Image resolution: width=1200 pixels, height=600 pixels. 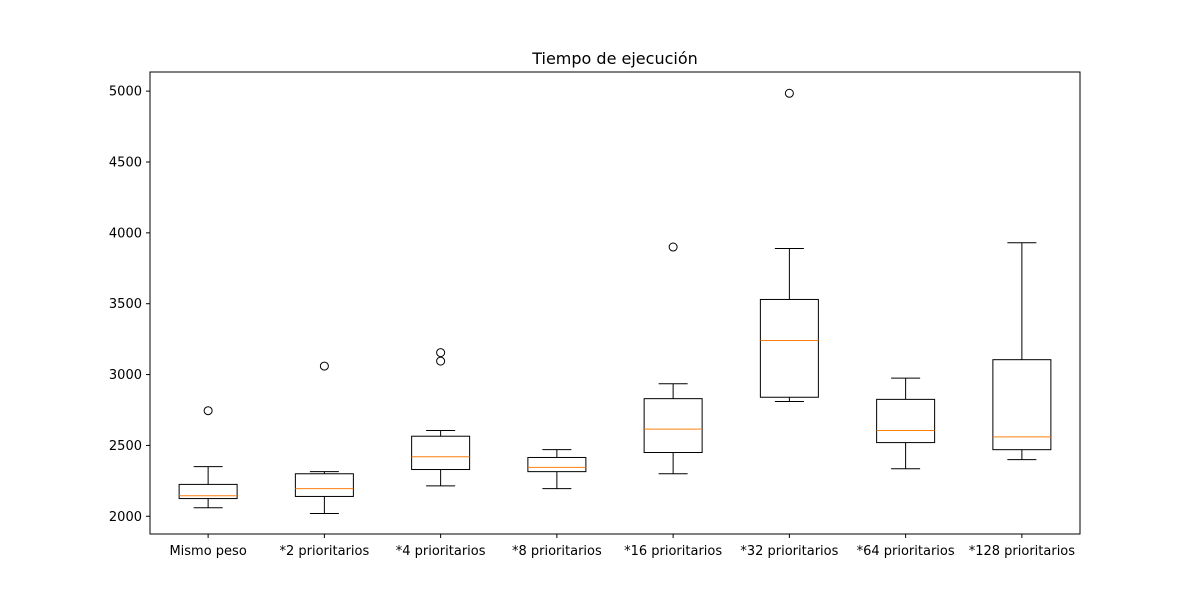 What do you see at coordinates (906, 551) in the screenshot?
I see `x-tick-label: *64 prioritarios` at bounding box center [906, 551].